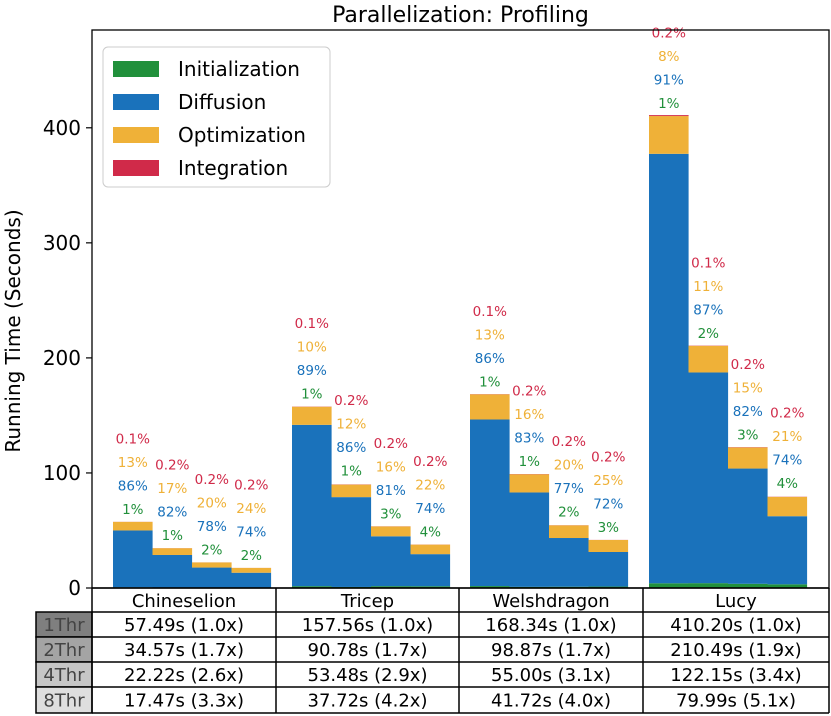 The image size is (831, 716). Describe the element at coordinates (184, 675) in the screenshot. I see `table-cell: 22.22s (2.6x)` at that location.